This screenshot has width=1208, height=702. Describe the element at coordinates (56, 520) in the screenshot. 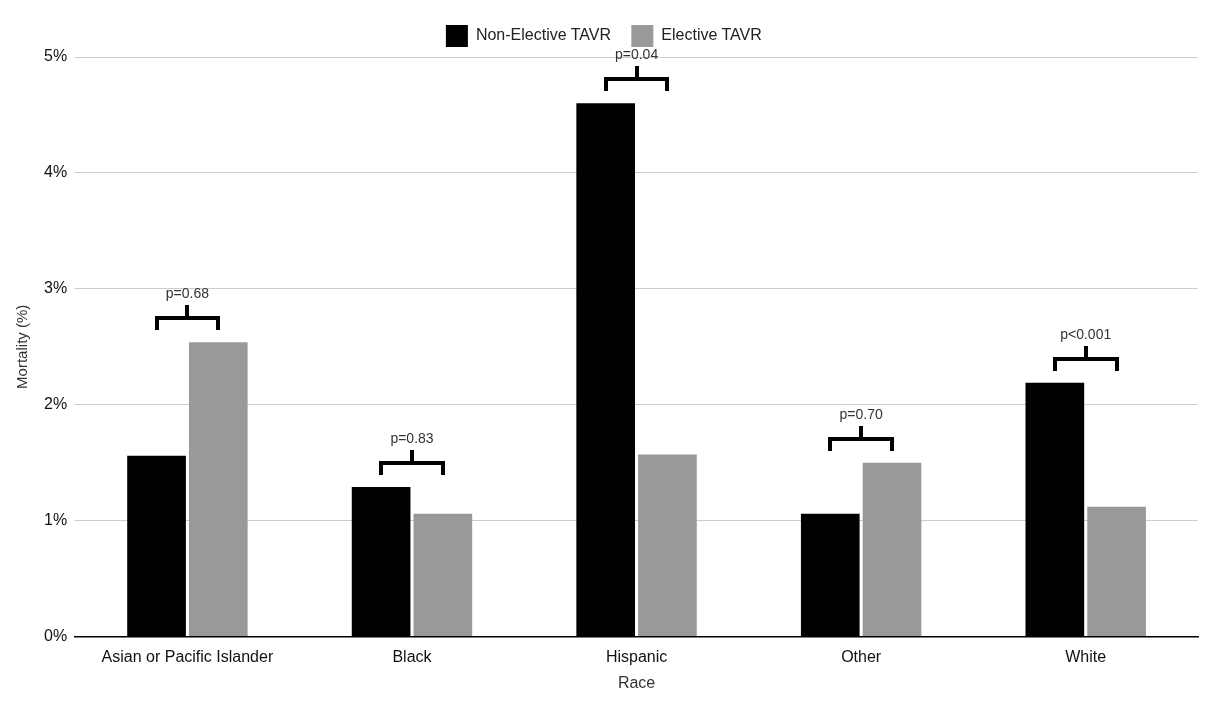

I see `y-tick-label: 1%` at that location.